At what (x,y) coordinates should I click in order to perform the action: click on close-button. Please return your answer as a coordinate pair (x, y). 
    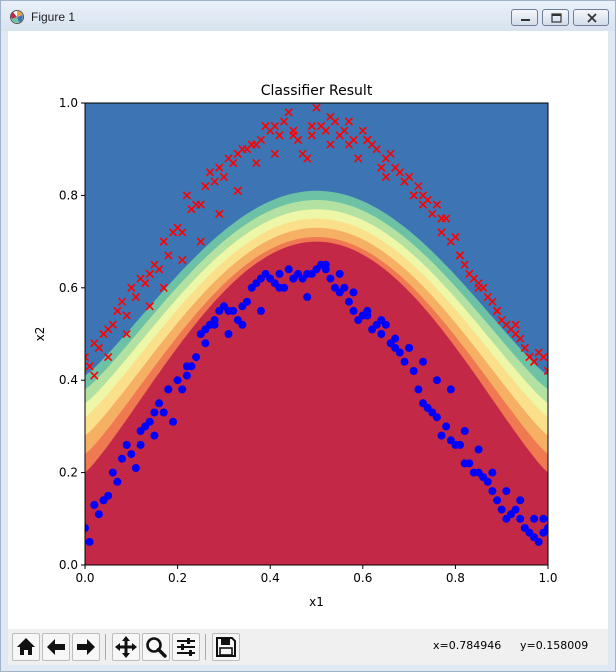
    Looking at the image, I should click on (591, 17).